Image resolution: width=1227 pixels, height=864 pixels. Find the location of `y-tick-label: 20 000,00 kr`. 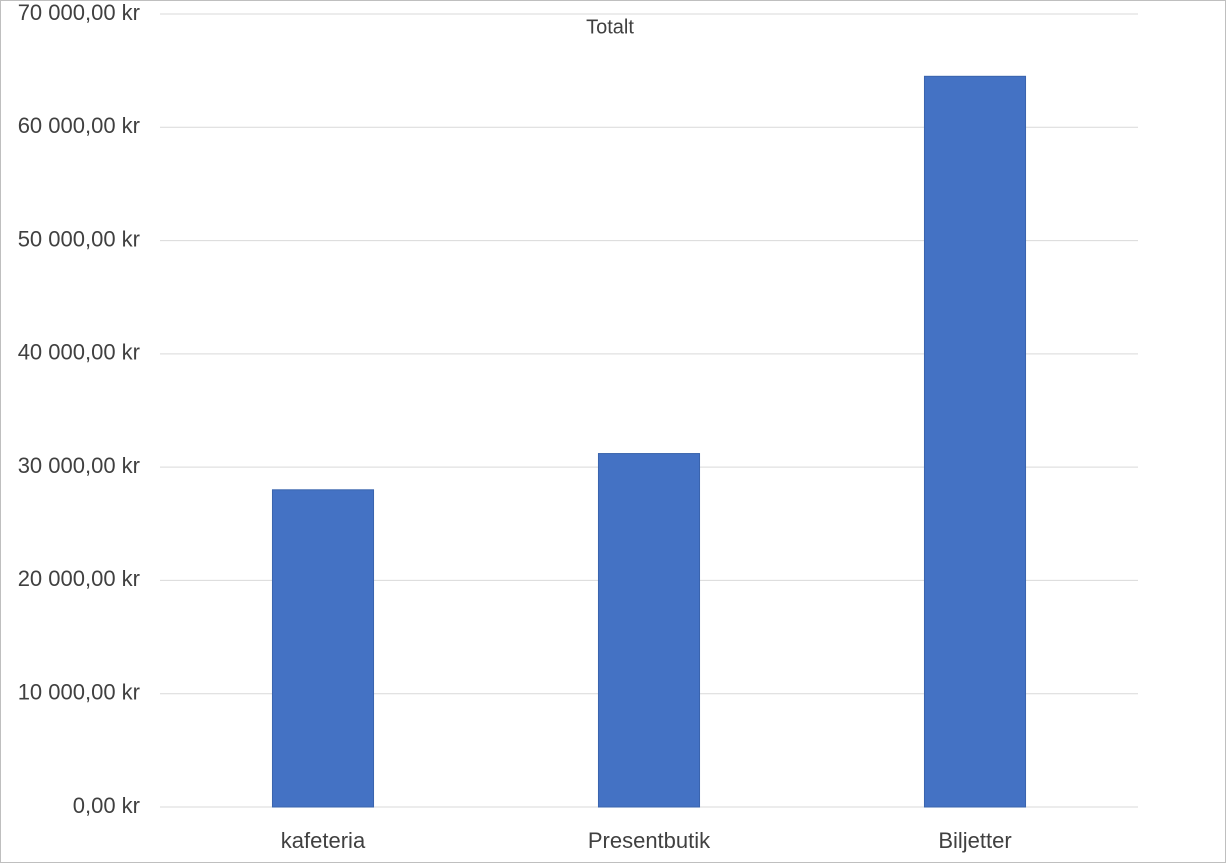

y-tick-label: 20 000,00 kr is located at coordinates (79, 578).